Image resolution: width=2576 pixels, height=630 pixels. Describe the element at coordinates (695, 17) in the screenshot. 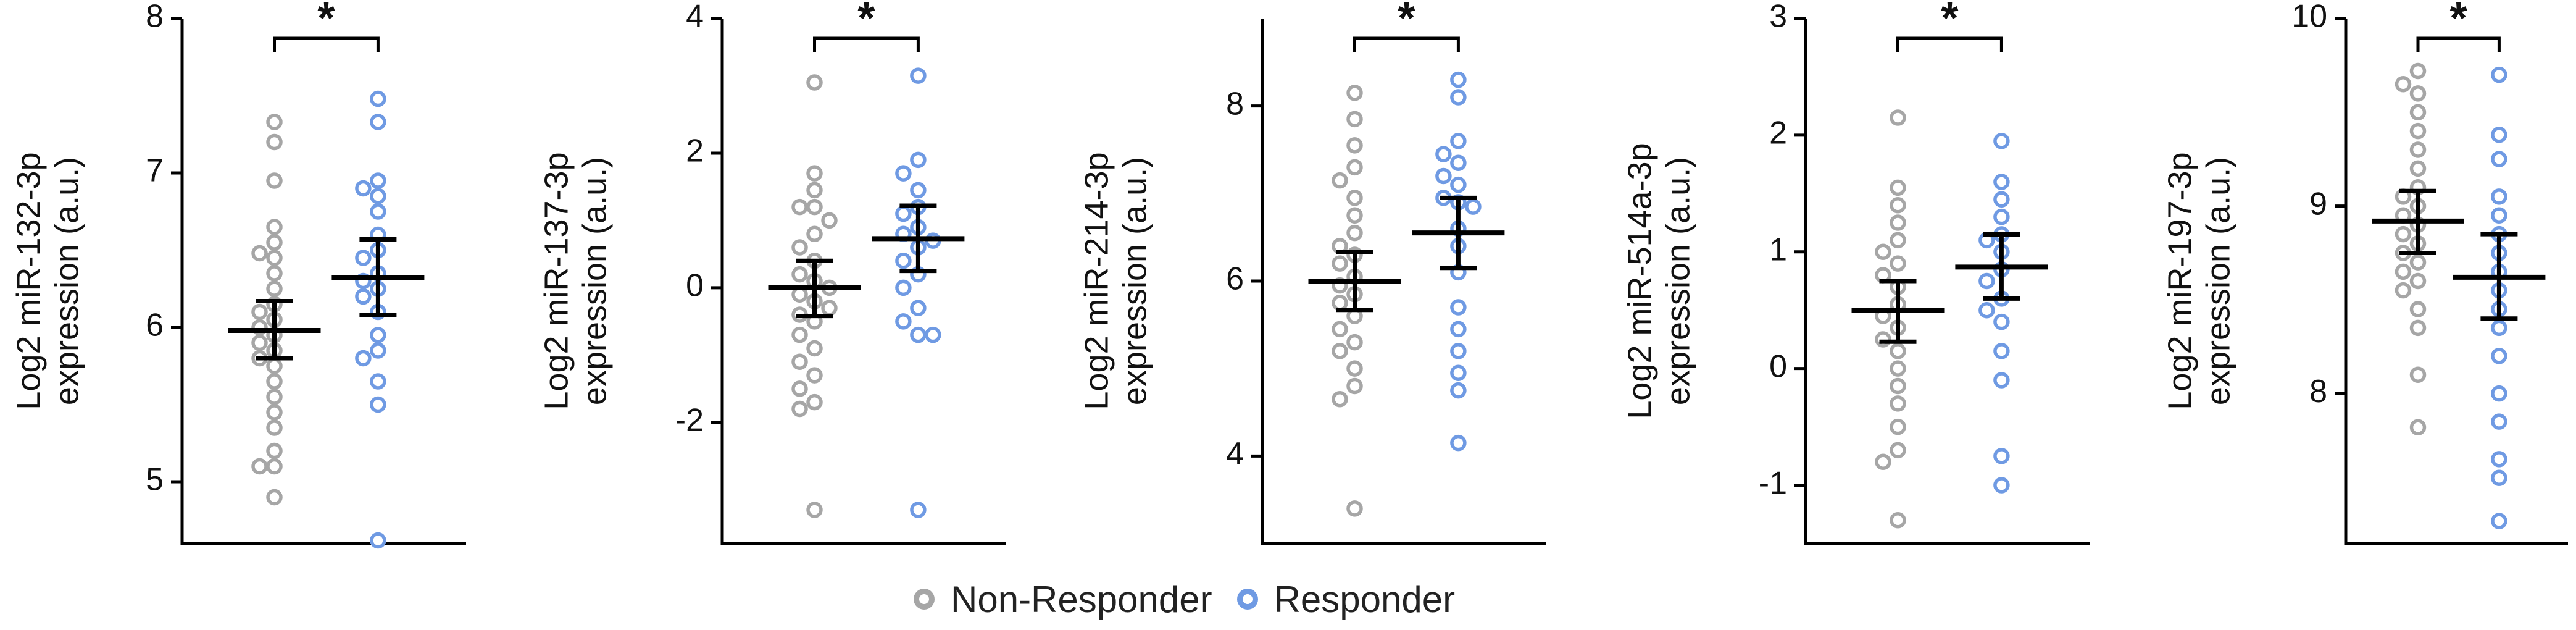

I see `y-tick-label: 4` at that location.